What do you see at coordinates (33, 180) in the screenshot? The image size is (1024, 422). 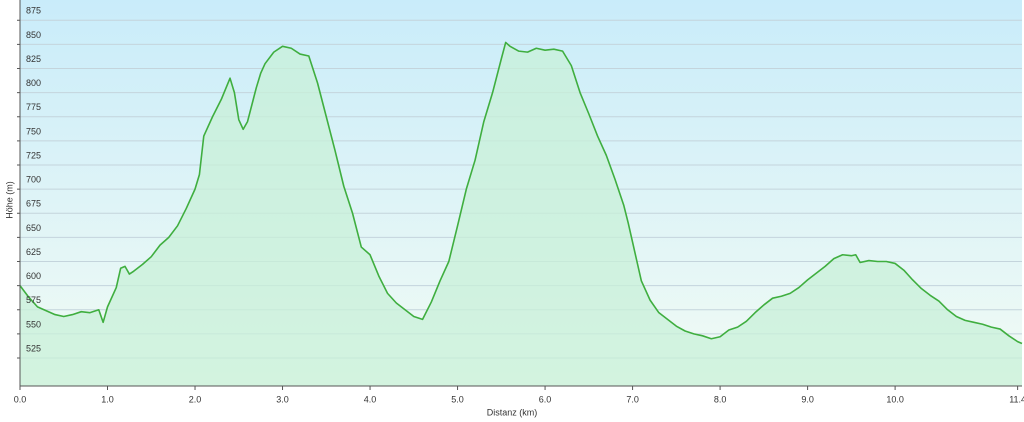 I see `y-tick-label: 700` at bounding box center [33, 180].